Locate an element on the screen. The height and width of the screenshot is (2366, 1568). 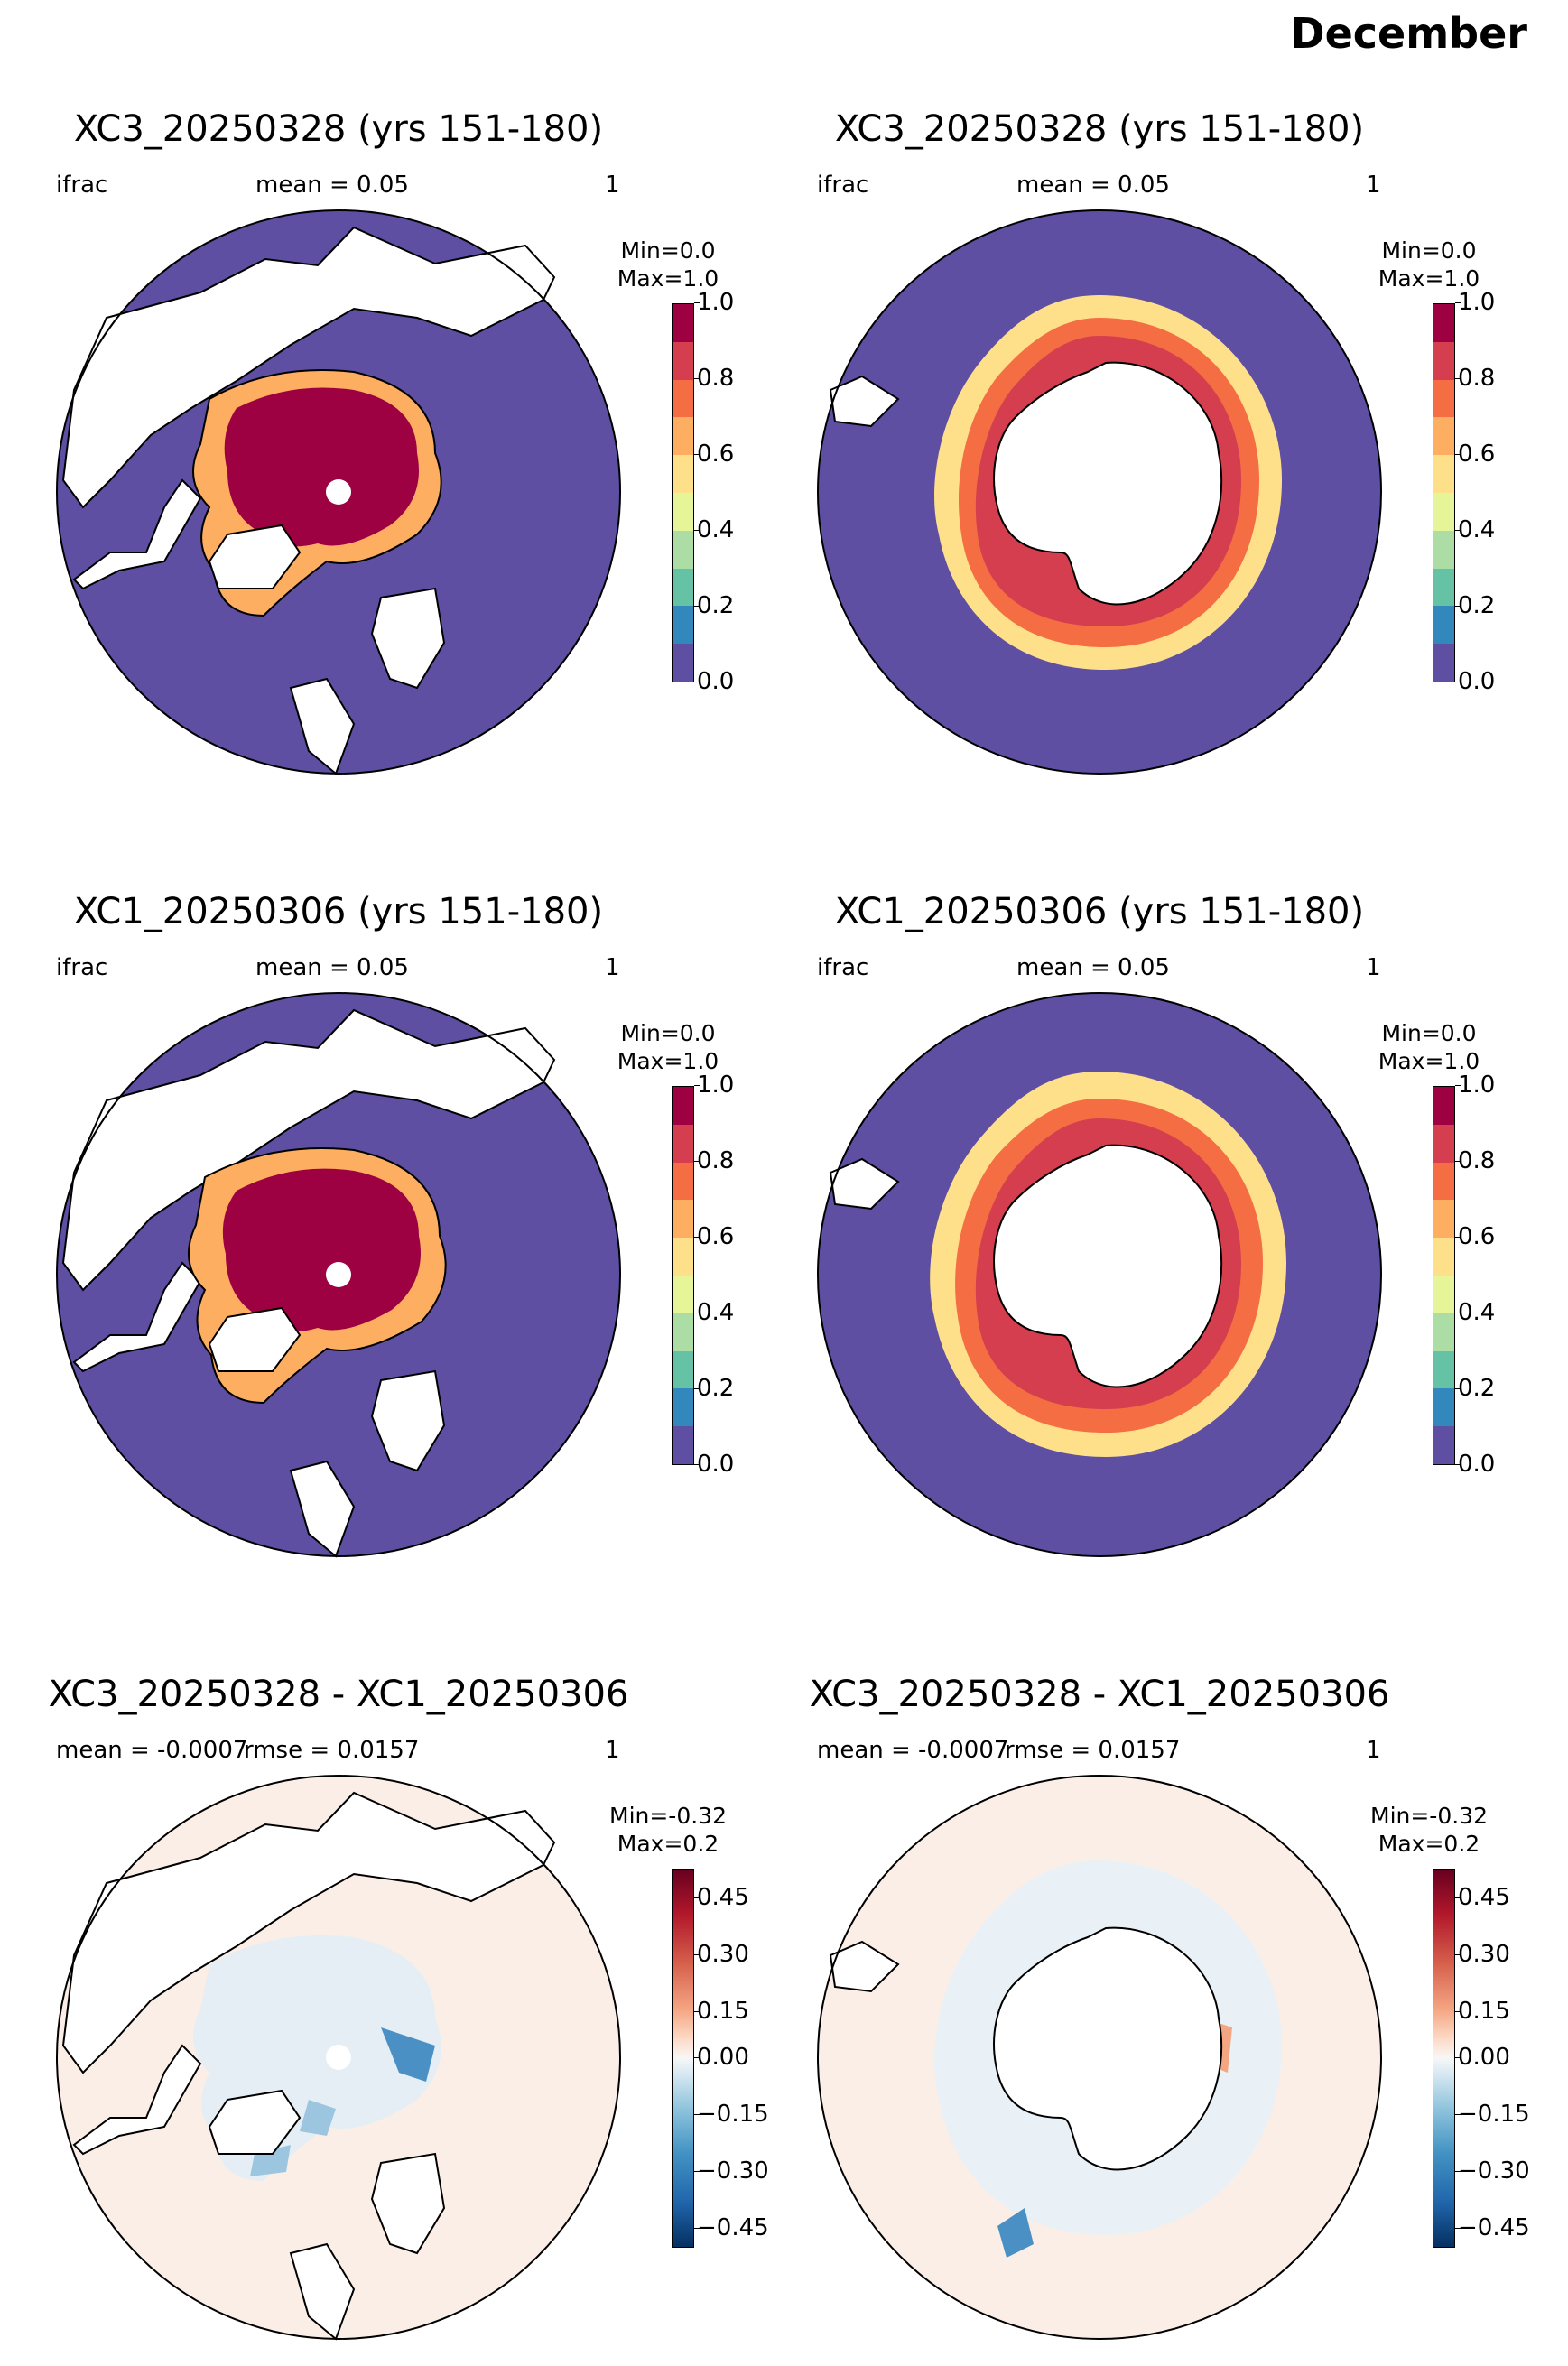
figure-title: December is located at coordinates (1408, 33).